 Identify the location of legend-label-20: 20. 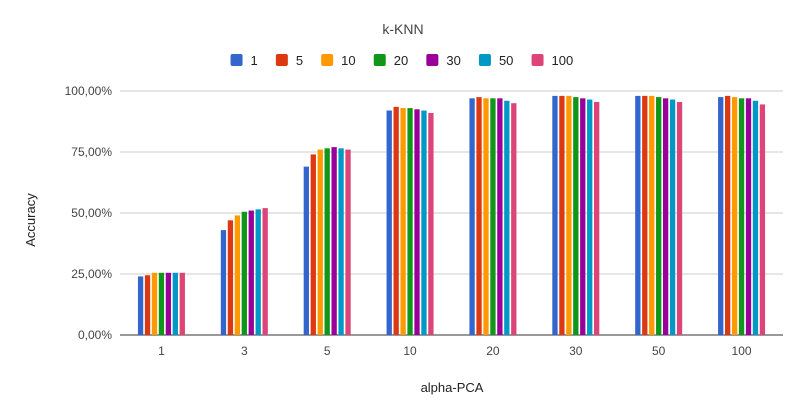
(401, 60).